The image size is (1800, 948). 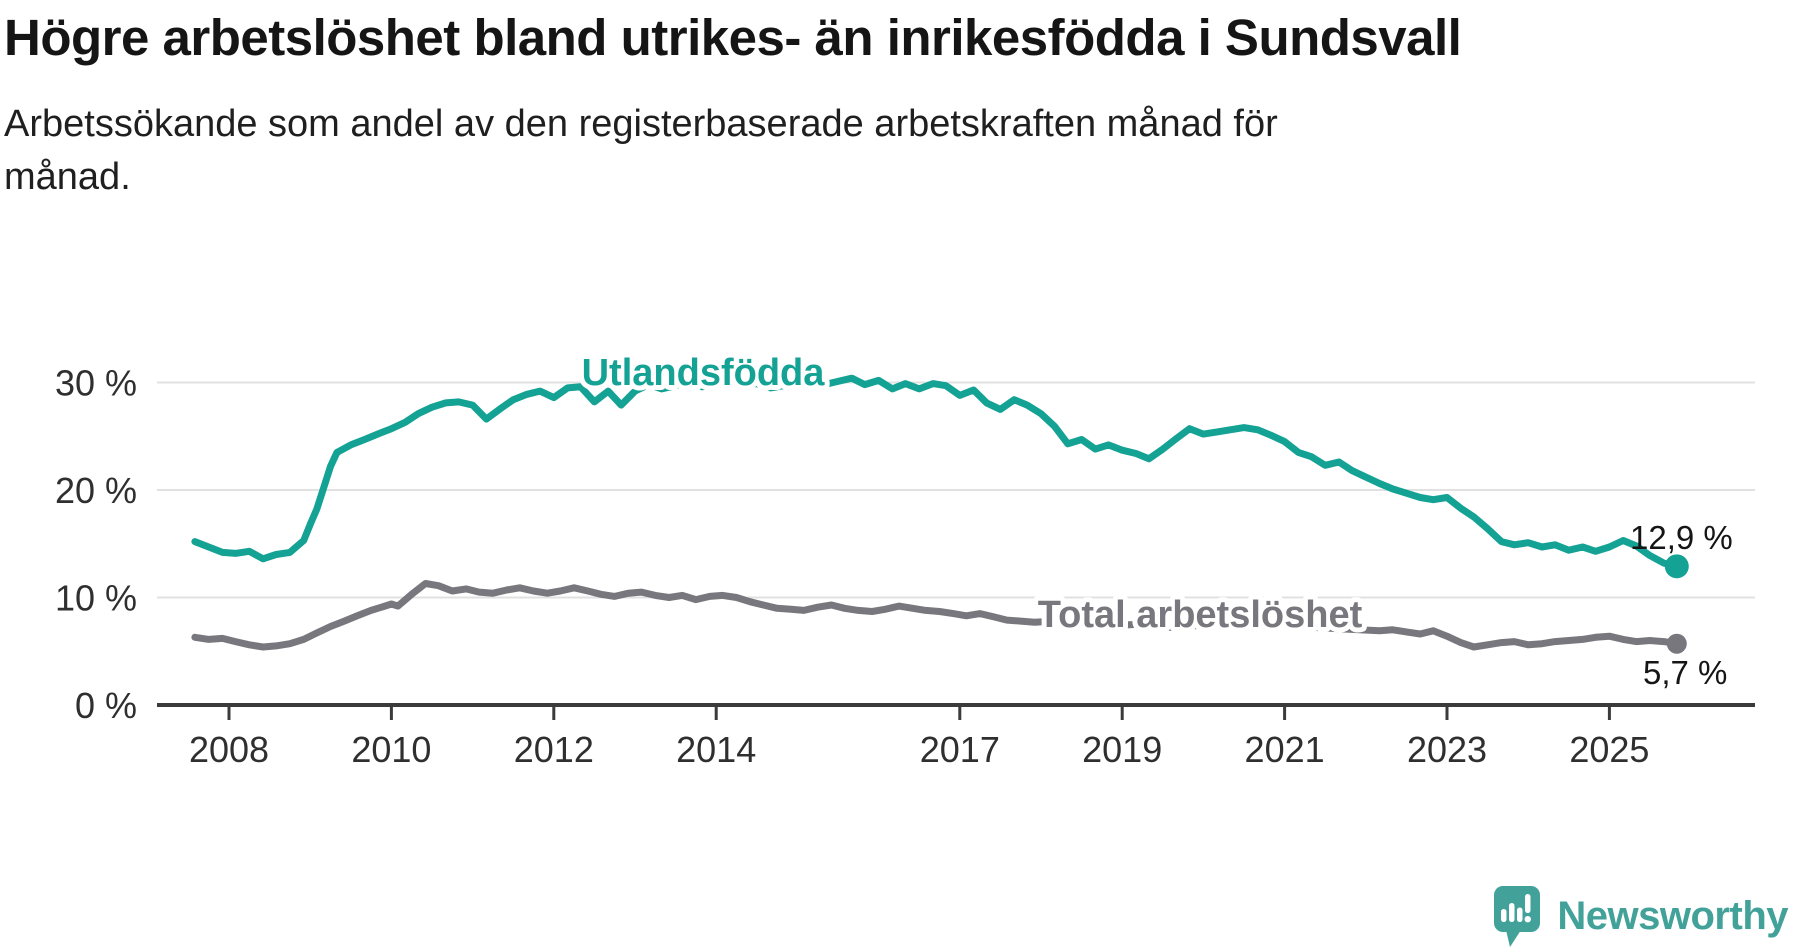 What do you see at coordinates (67, 176) in the screenshot?
I see `subtitle-line-2: månad.` at bounding box center [67, 176].